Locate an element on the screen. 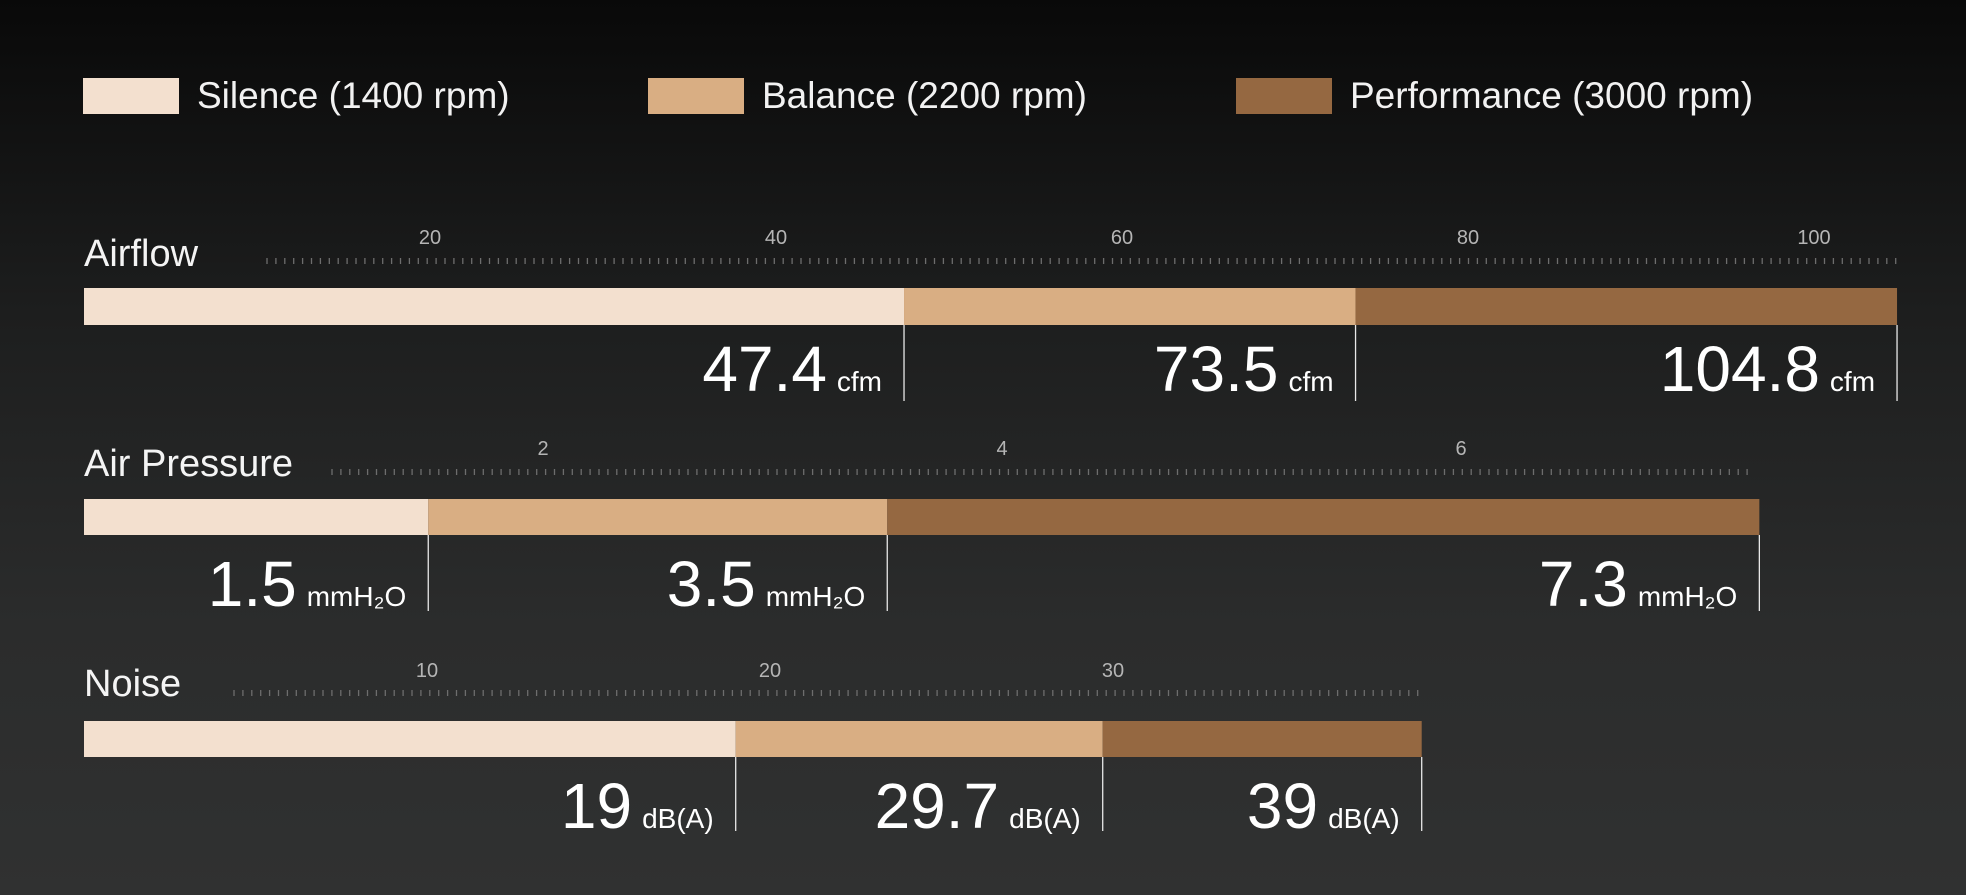 The image size is (1966, 895). legend-item-silence: Silence (1400 rpm) is located at coordinates (296, 95).